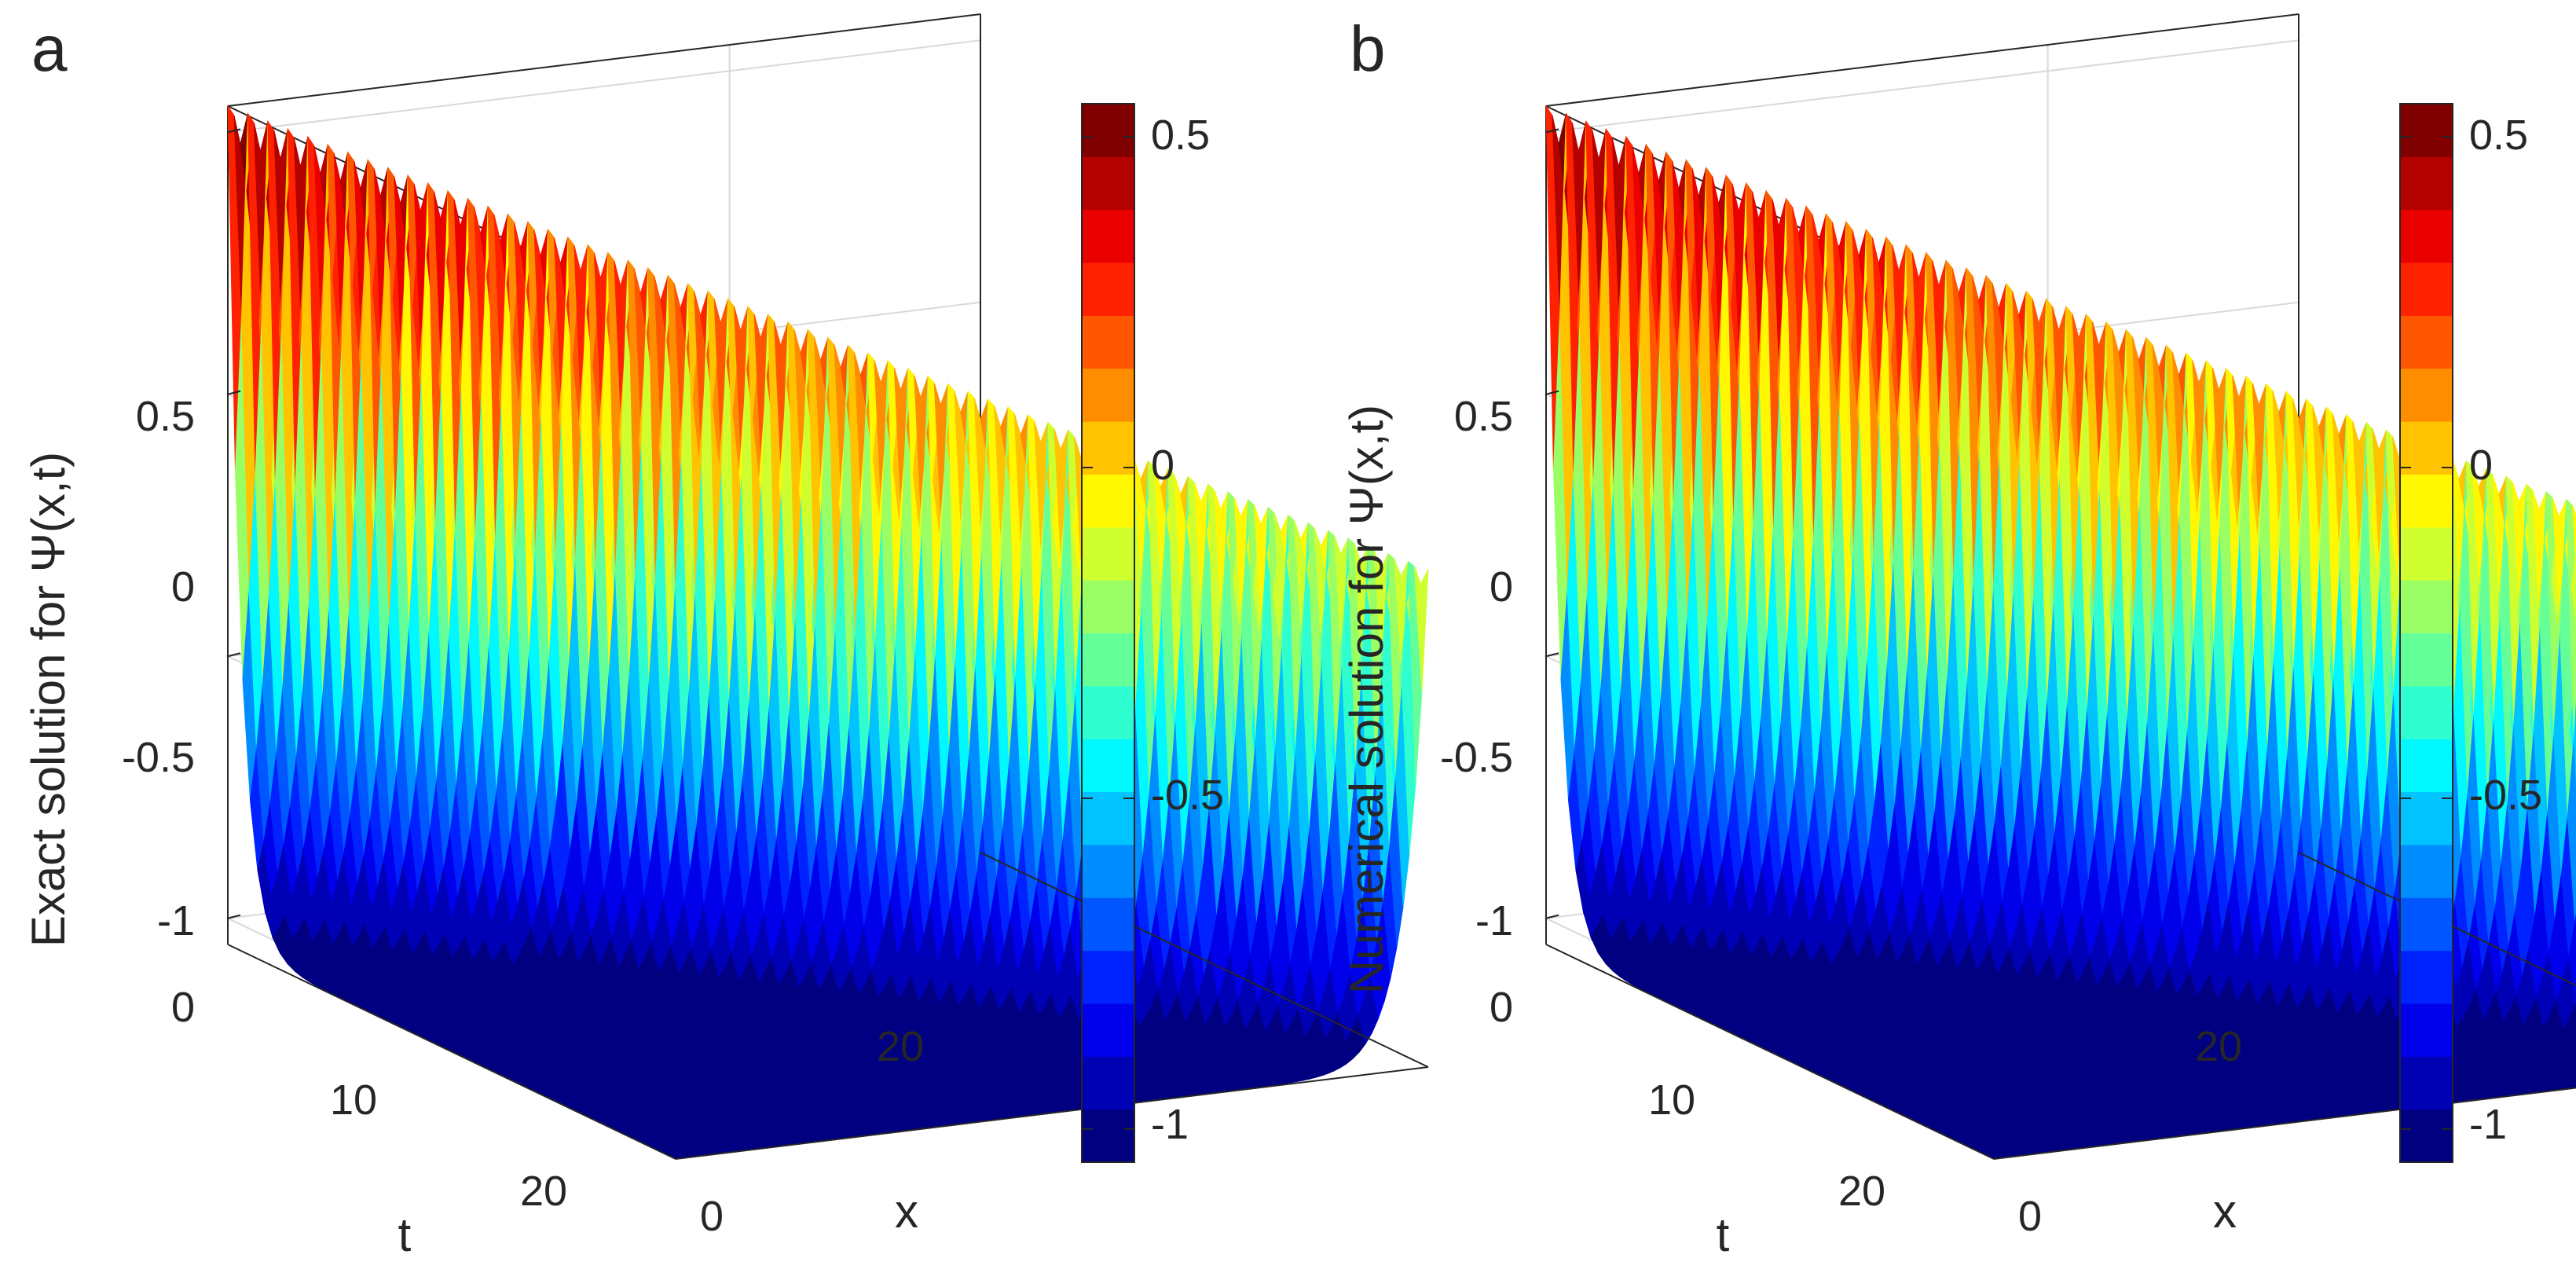 This screenshot has height=1280, width=2576. What do you see at coordinates (49, 49) in the screenshot?
I see `panel-a-label: a` at bounding box center [49, 49].